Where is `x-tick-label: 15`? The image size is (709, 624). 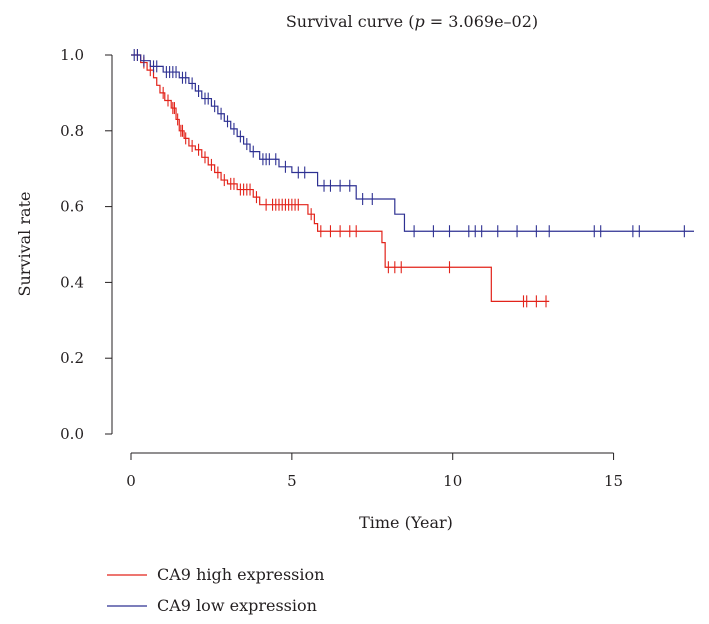
x-tick-label: 15 is located at coordinates (613, 481).